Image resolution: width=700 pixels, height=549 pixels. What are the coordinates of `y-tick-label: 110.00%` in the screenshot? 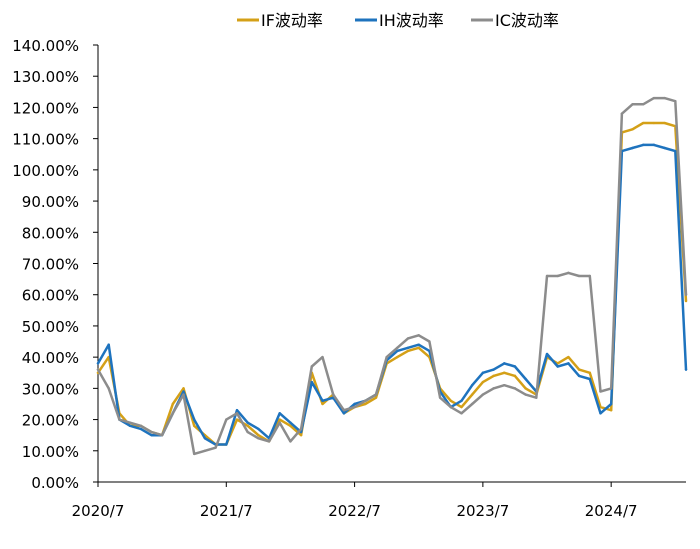 It's located at (45, 140).